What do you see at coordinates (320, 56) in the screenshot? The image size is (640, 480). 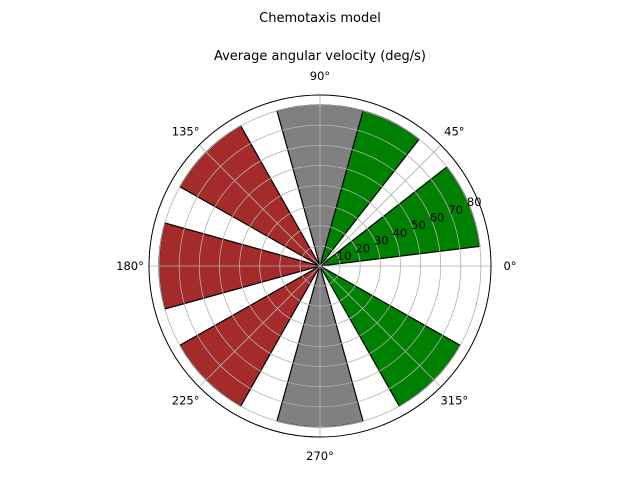 I see `chart-title: Average angular velocity (deg/s)` at bounding box center [320, 56].